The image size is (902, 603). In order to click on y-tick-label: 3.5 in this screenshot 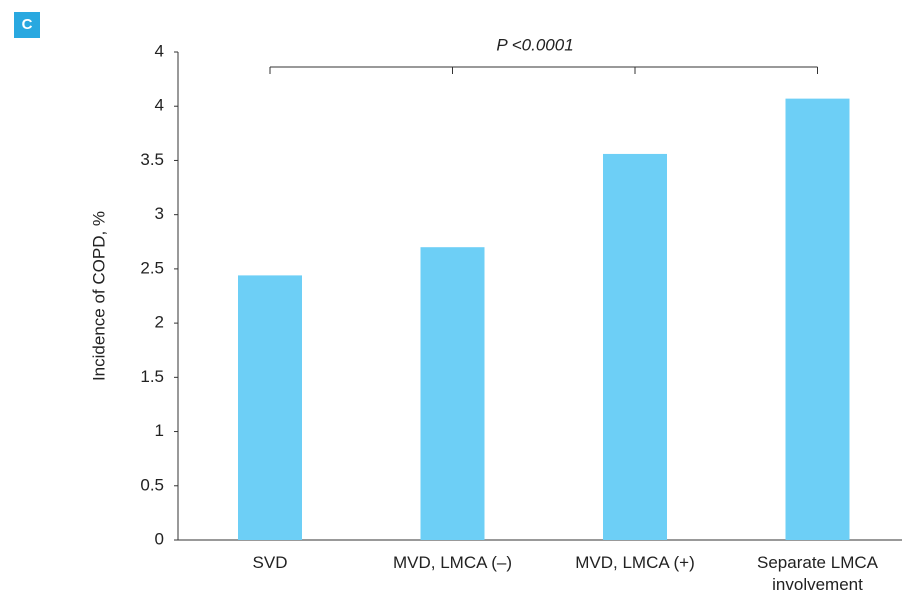, I will do `click(152, 159)`.